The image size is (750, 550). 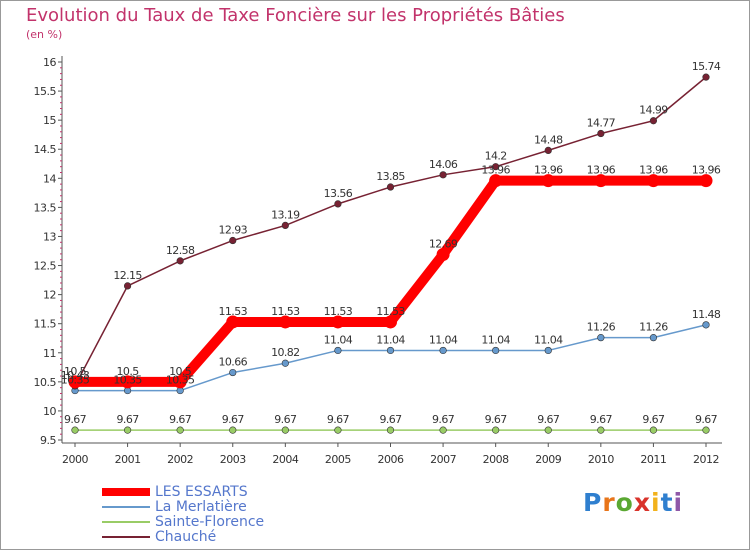 I want to click on x-tick-label: 2010, so click(x=601, y=459).